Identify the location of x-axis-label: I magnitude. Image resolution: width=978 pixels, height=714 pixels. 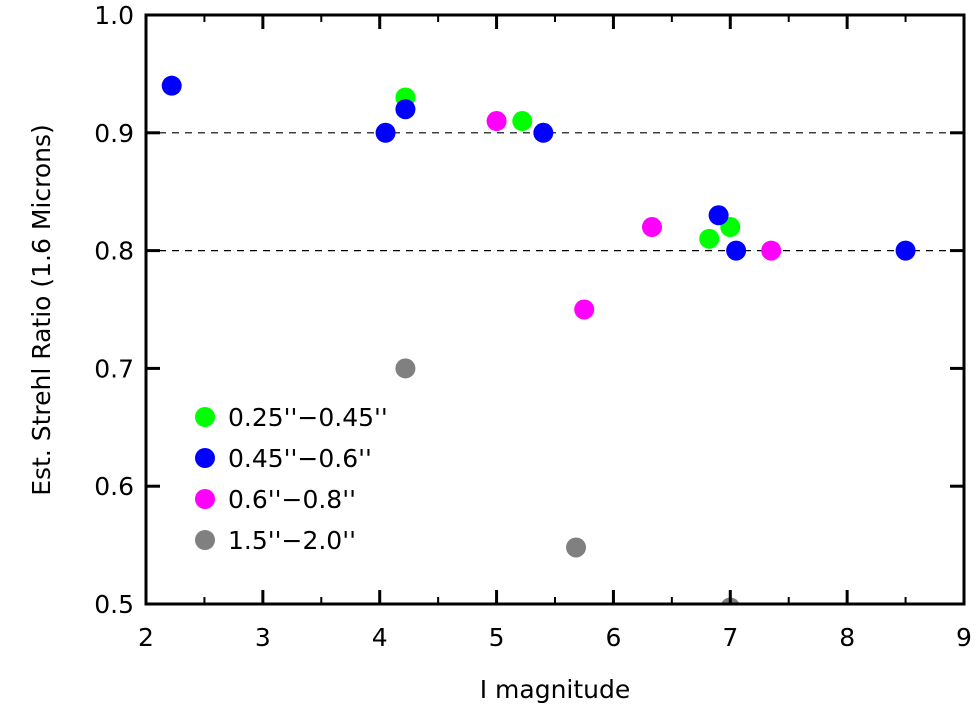
(555, 689).